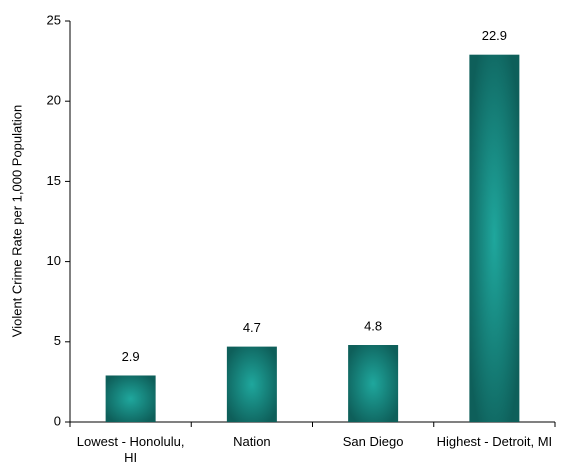 The height and width of the screenshot is (468, 561). Describe the element at coordinates (54, 100) in the screenshot. I see `y-tick-label: 20` at that location.